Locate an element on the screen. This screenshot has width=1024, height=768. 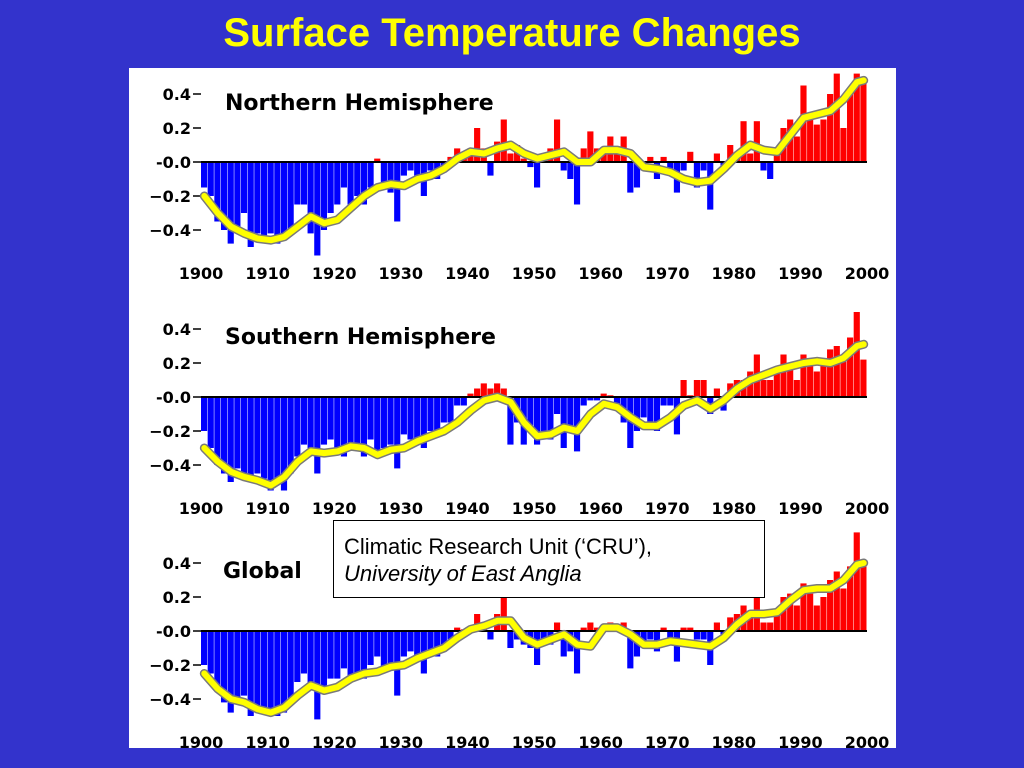
panel-label: Southern Hemisphere is located at coordinates (360, 337).